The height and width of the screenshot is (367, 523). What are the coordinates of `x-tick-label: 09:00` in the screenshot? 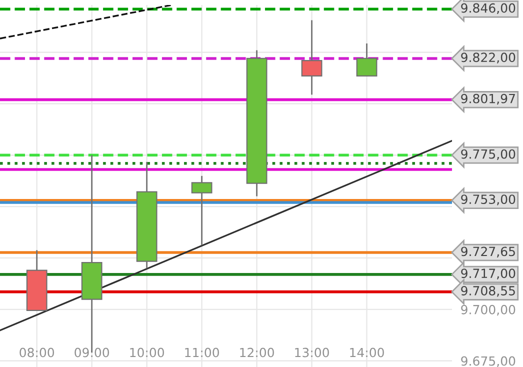 It's located at (92, 353).